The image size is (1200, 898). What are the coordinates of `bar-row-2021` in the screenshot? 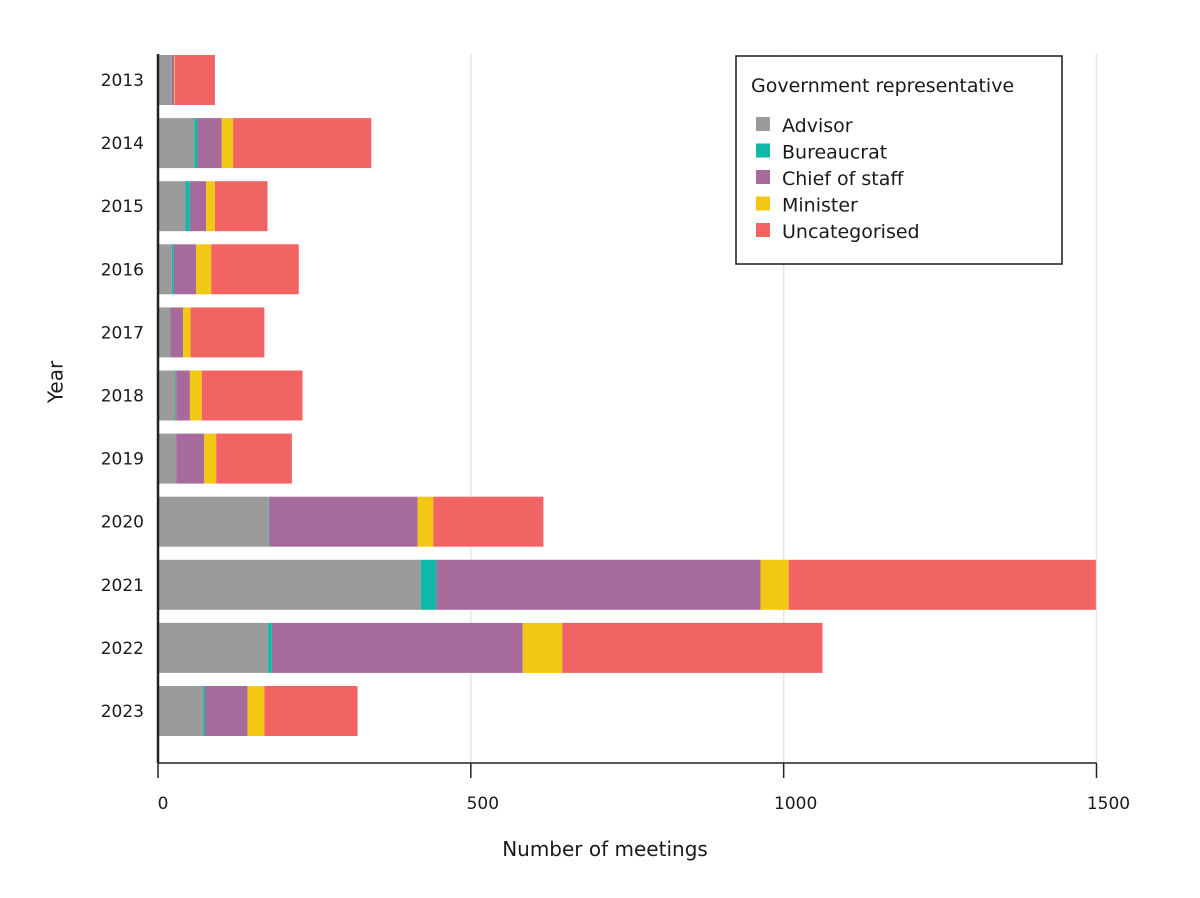 It's located at (627, 584).